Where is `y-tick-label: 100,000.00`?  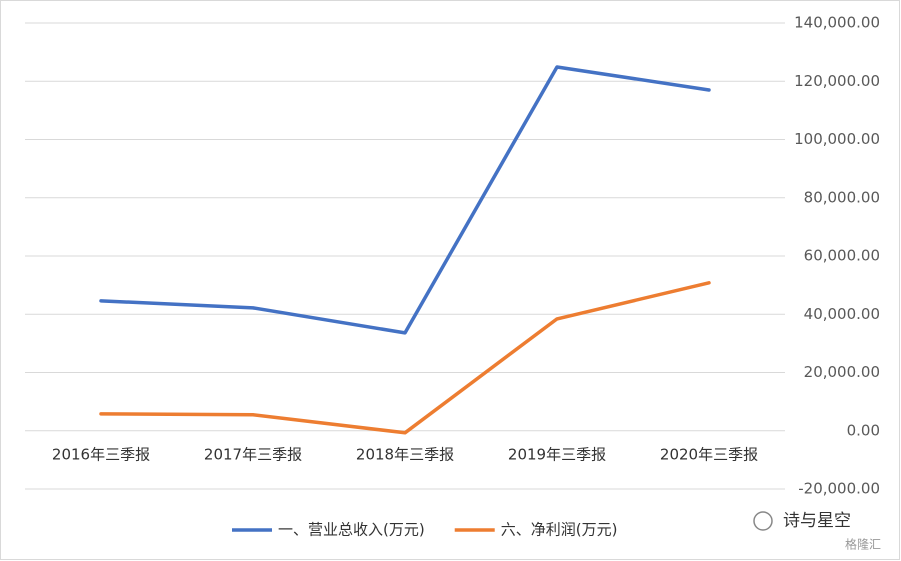 y-tick-label: 100,000.00 is located at coordinates (837, 139).